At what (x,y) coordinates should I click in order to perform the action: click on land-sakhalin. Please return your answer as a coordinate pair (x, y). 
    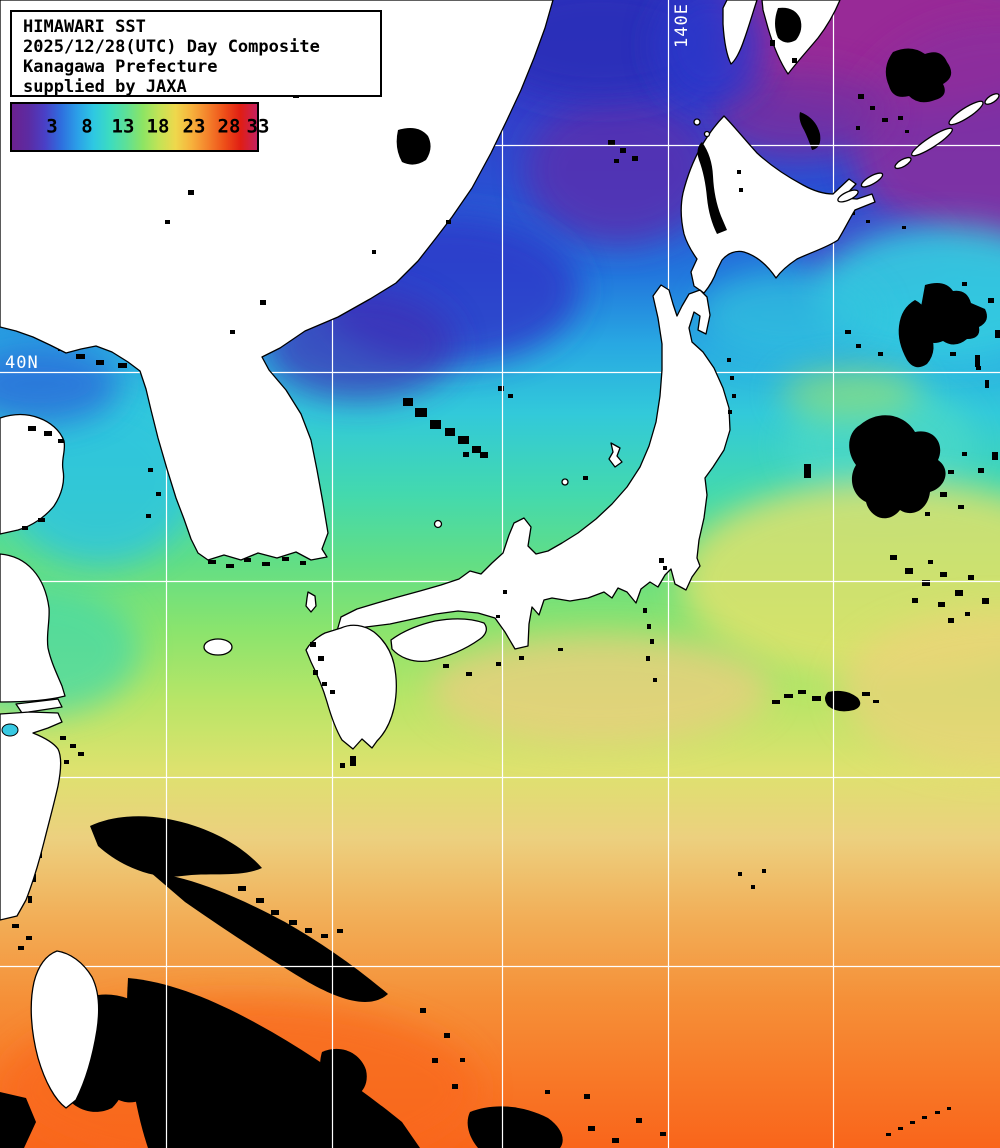
    Looking at the image, I should click on (740, 32).